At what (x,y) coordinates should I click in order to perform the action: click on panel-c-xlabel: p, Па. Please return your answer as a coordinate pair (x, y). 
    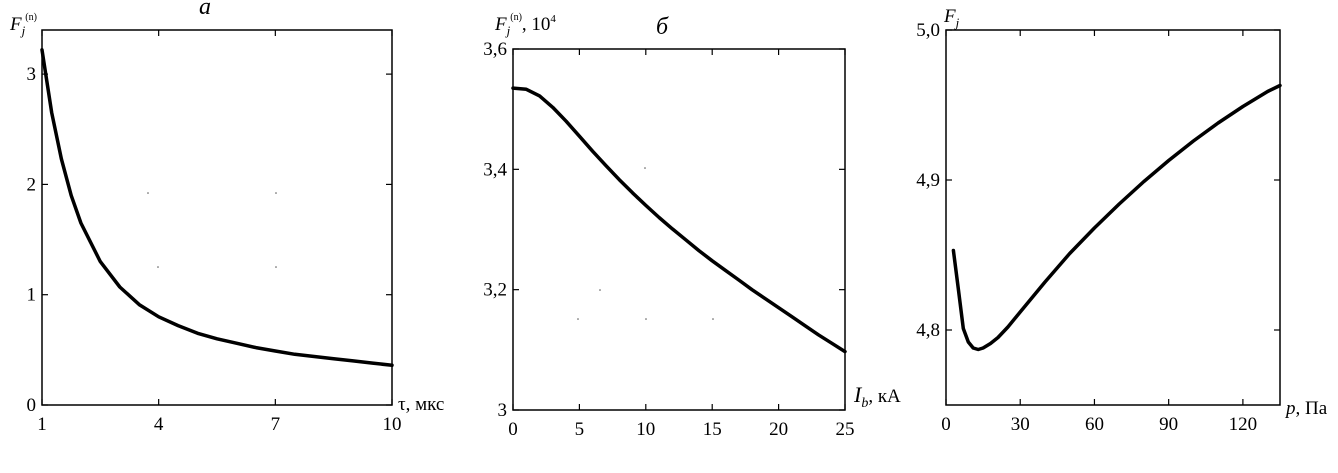
    Looking at the image, I should click on (1306, 408).